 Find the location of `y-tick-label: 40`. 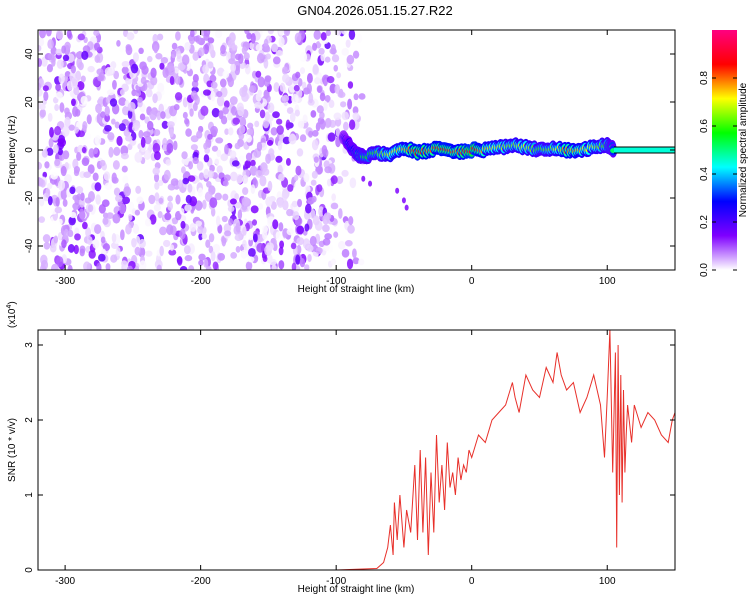

y-tick-label: 40 is located at coordinates (29, 54).